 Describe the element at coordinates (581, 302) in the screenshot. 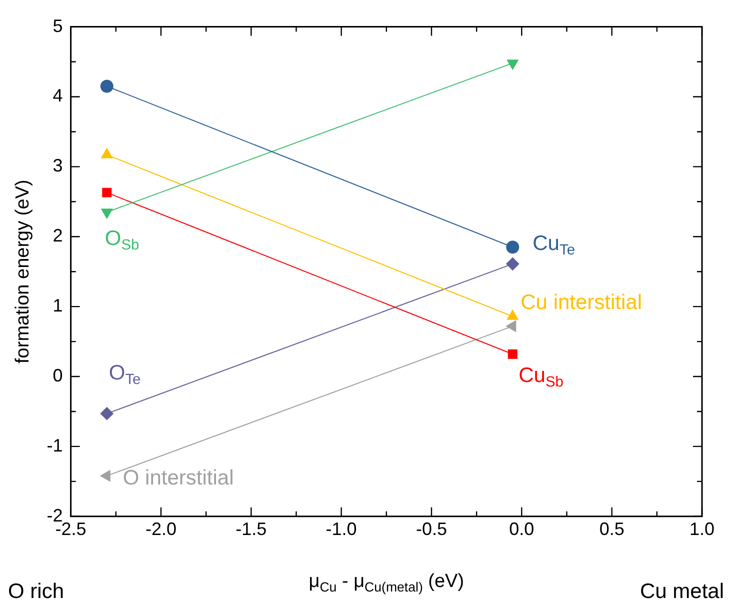

I see `series-label: Cu interstitial` at that location.